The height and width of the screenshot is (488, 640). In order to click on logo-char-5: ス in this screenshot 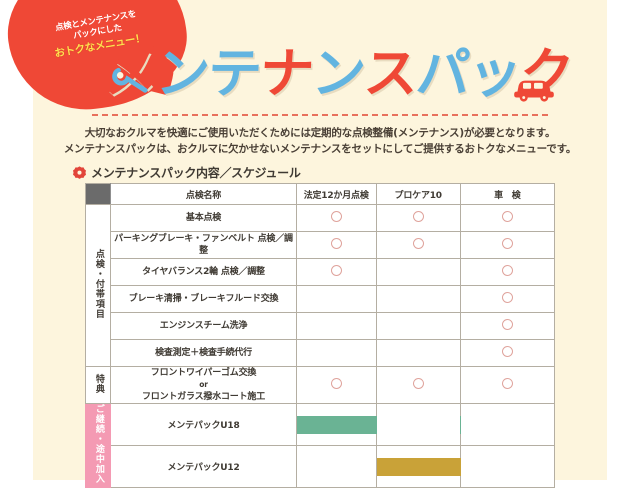, I will do `click(390, 73)`.